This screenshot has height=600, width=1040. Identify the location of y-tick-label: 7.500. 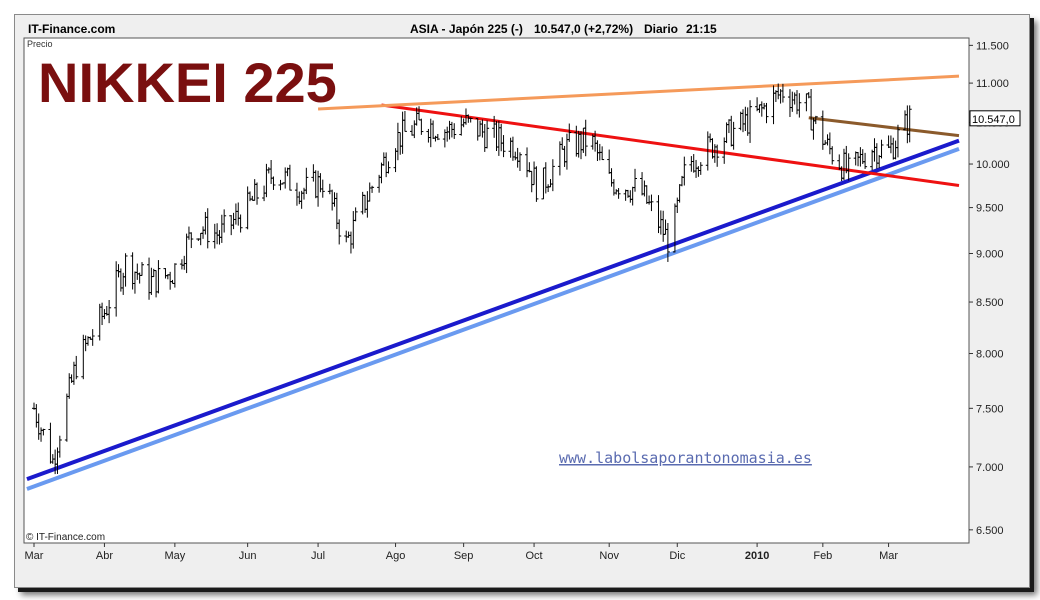
(990, 409).